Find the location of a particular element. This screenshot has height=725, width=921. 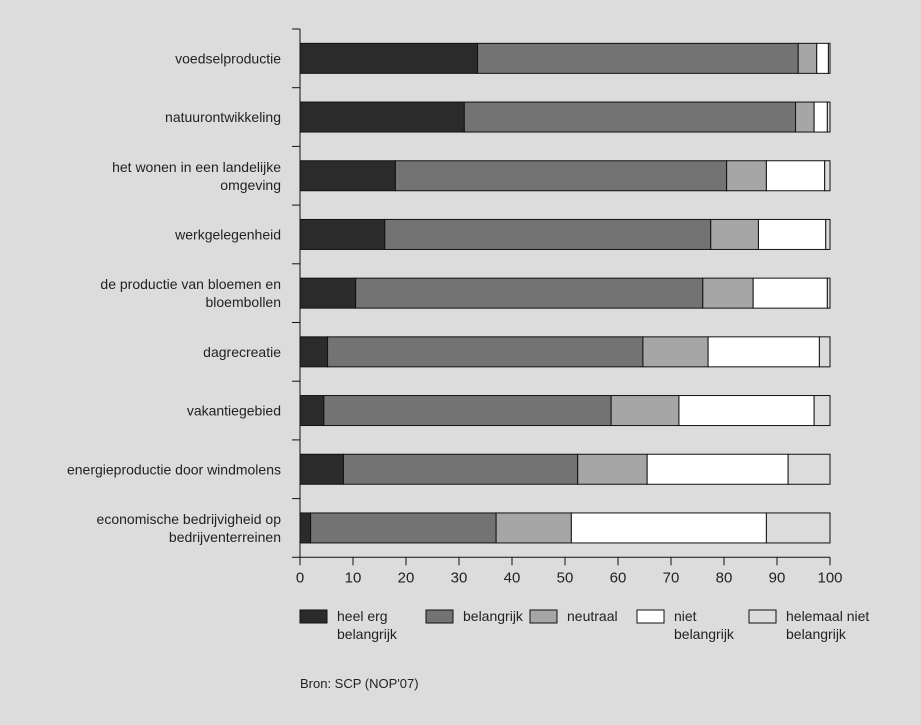

category-label: dagrecreatie is located at coordinates (242, 352).